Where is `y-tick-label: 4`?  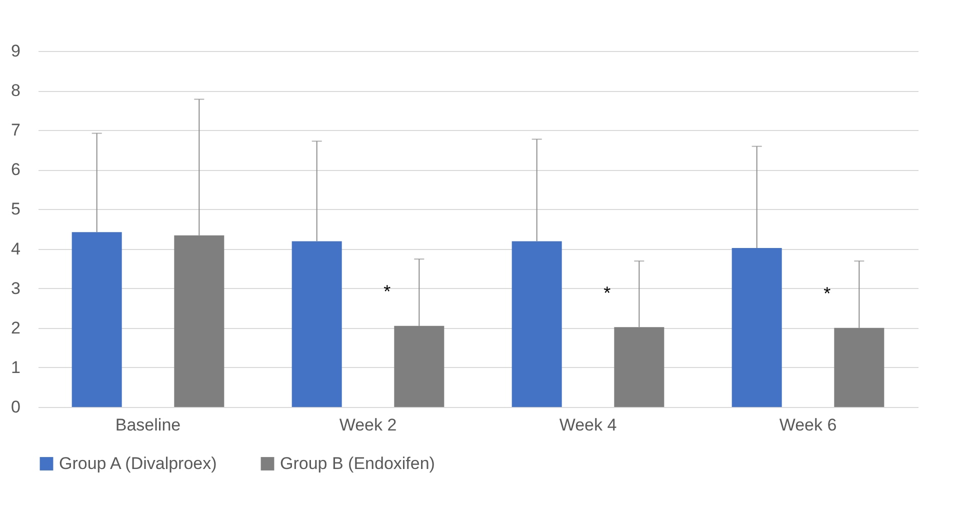
y-tick-label: 4 is located at coordinates (15, 248).